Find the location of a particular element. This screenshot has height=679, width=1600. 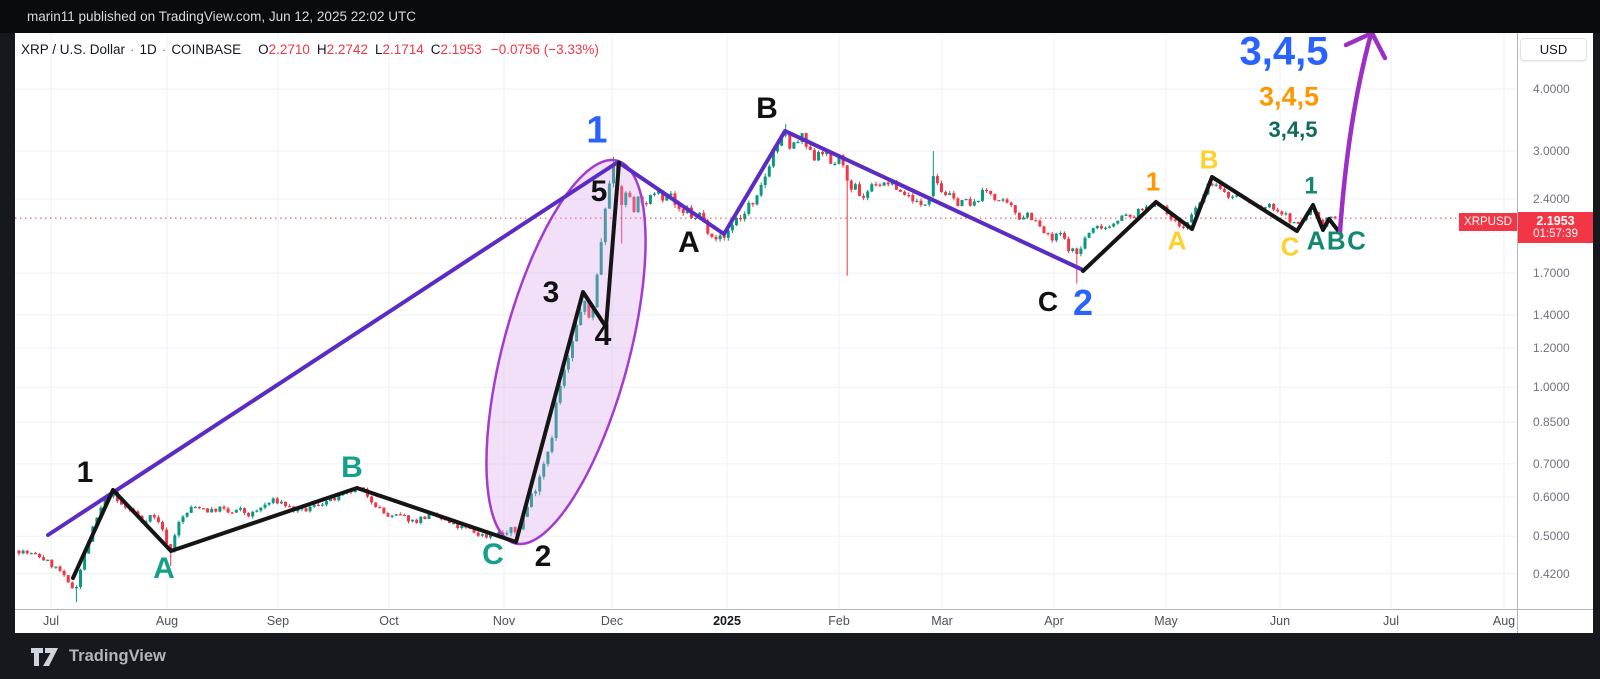

ohlc-value: 2.1714 is located at coordinates (403, 49).